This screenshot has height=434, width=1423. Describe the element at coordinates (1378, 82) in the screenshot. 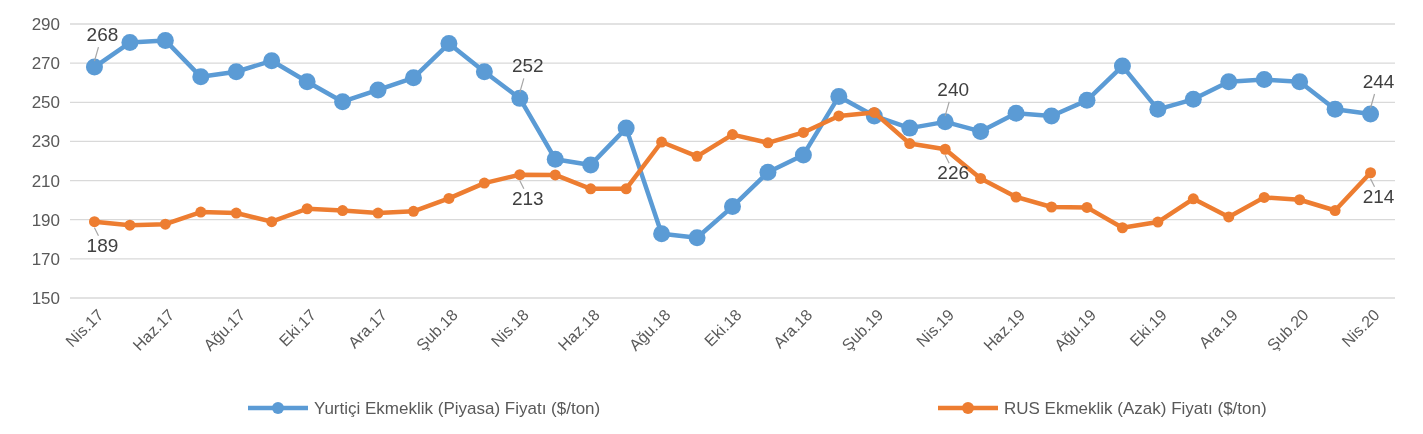

I see `data-label: 244` at that location.